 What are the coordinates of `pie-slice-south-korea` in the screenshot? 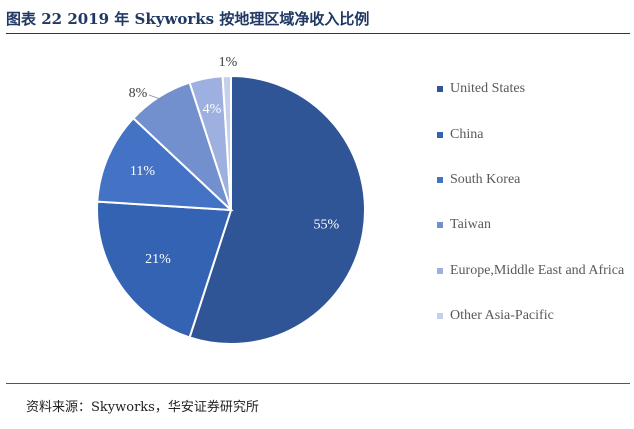 It's located at (165, 164).